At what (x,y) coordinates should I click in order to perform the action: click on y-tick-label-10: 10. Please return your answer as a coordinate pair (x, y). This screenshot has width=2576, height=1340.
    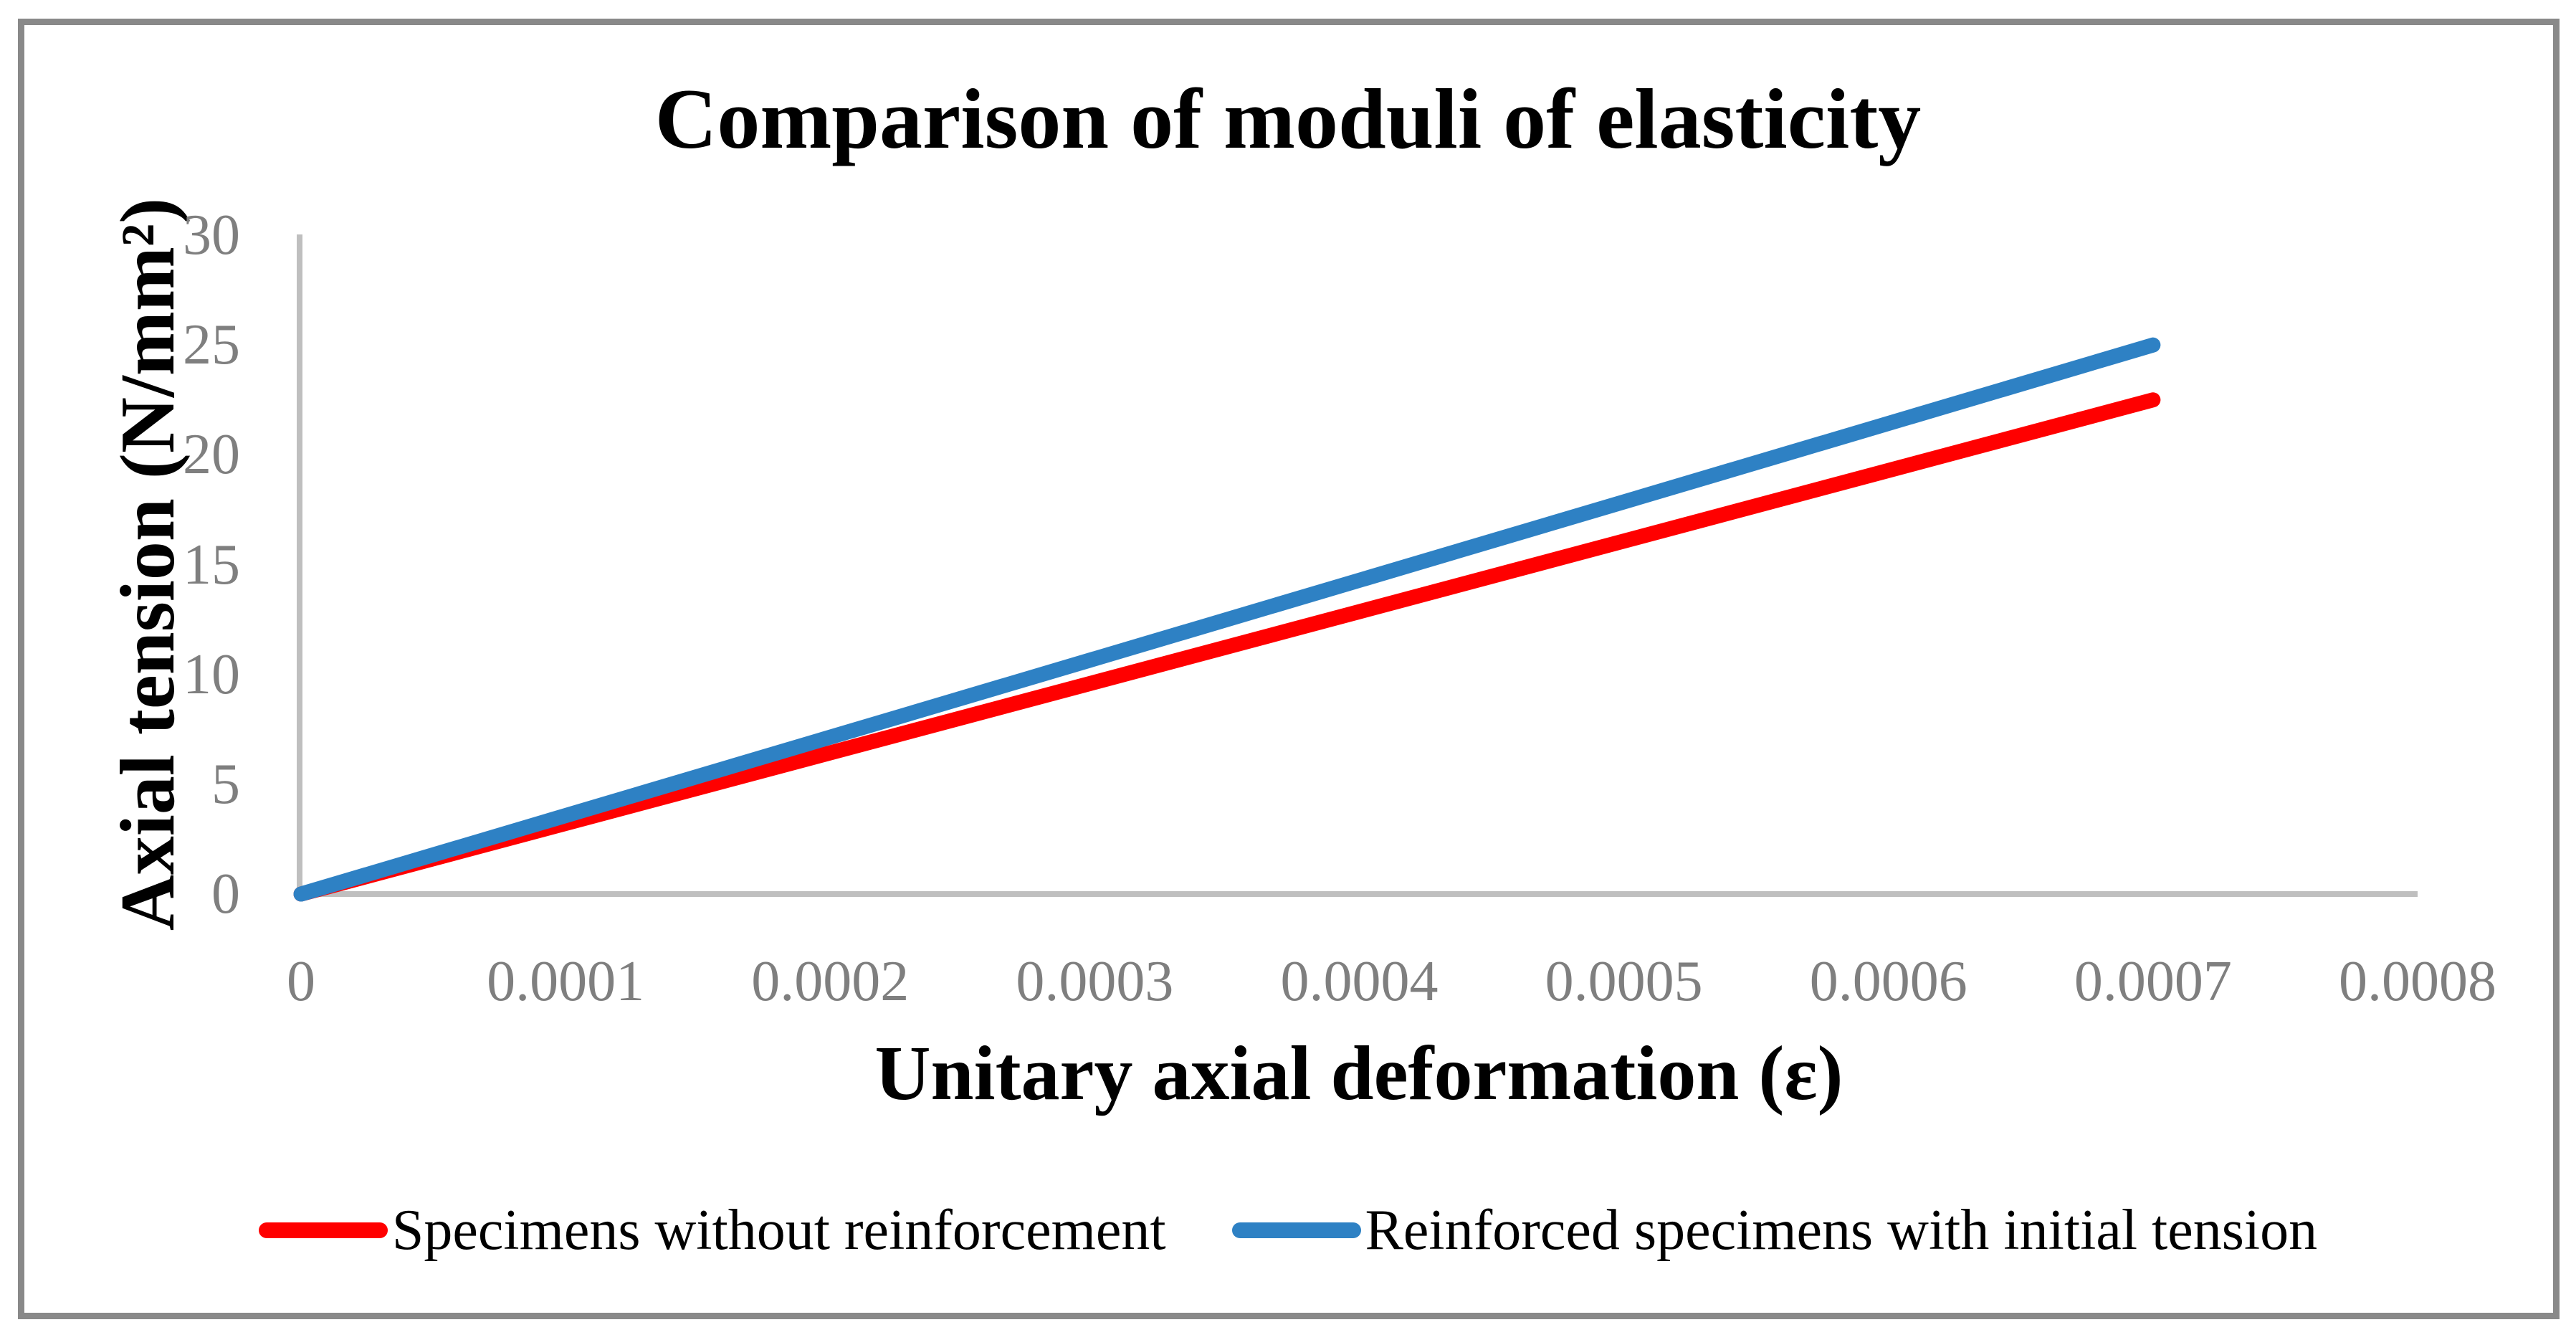
    Looking at the image, I should click on (211, 674).